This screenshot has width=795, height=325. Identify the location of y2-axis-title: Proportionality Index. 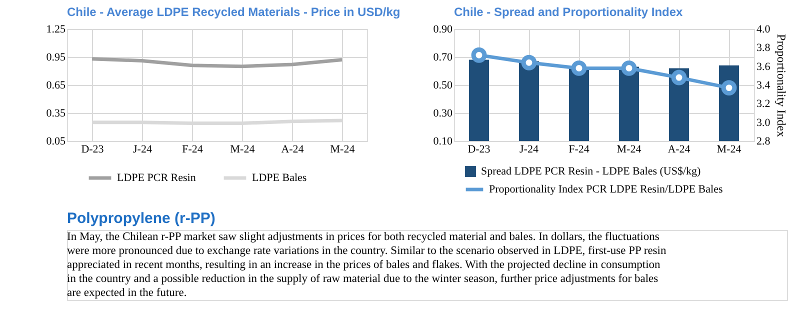
(781, 85).